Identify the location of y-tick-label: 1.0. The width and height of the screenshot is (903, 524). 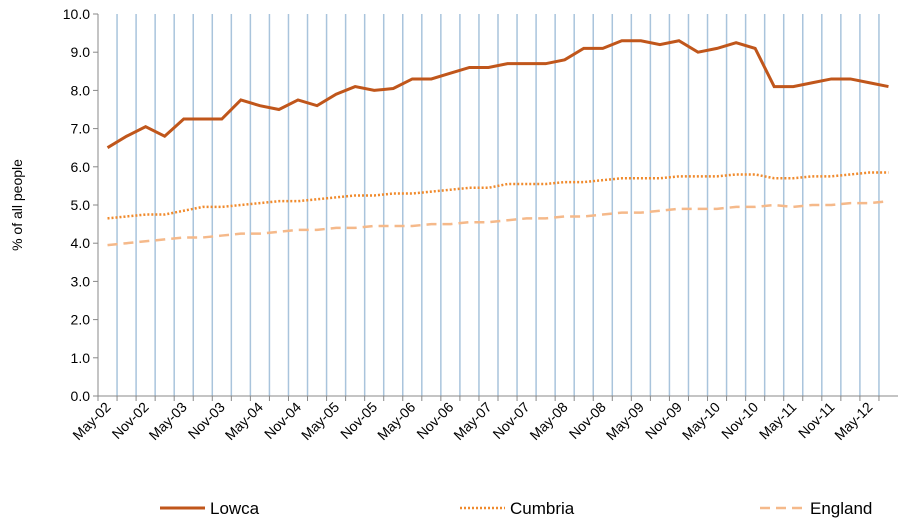
(81, 358).